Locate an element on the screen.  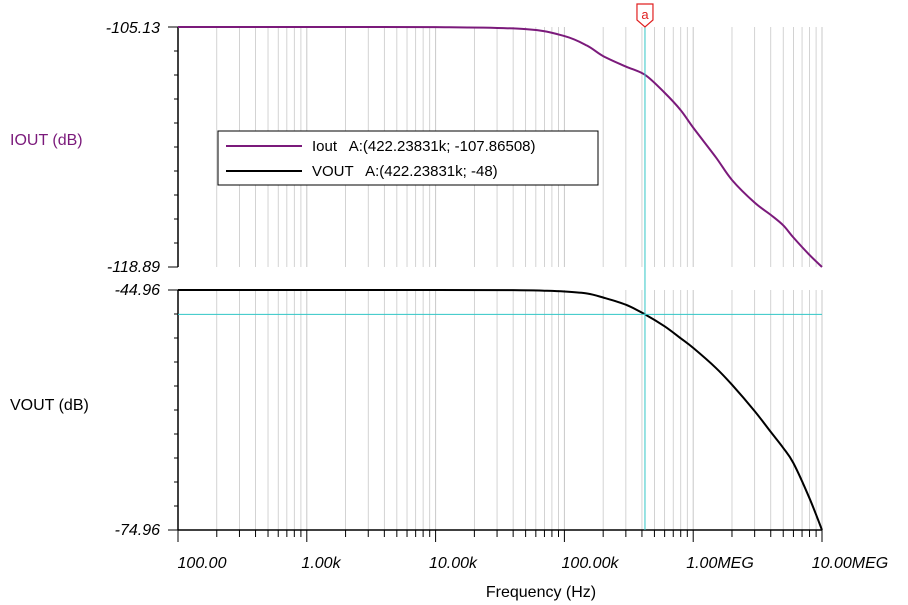
cursor-marker-label: a is located at coordinates (645, 14).